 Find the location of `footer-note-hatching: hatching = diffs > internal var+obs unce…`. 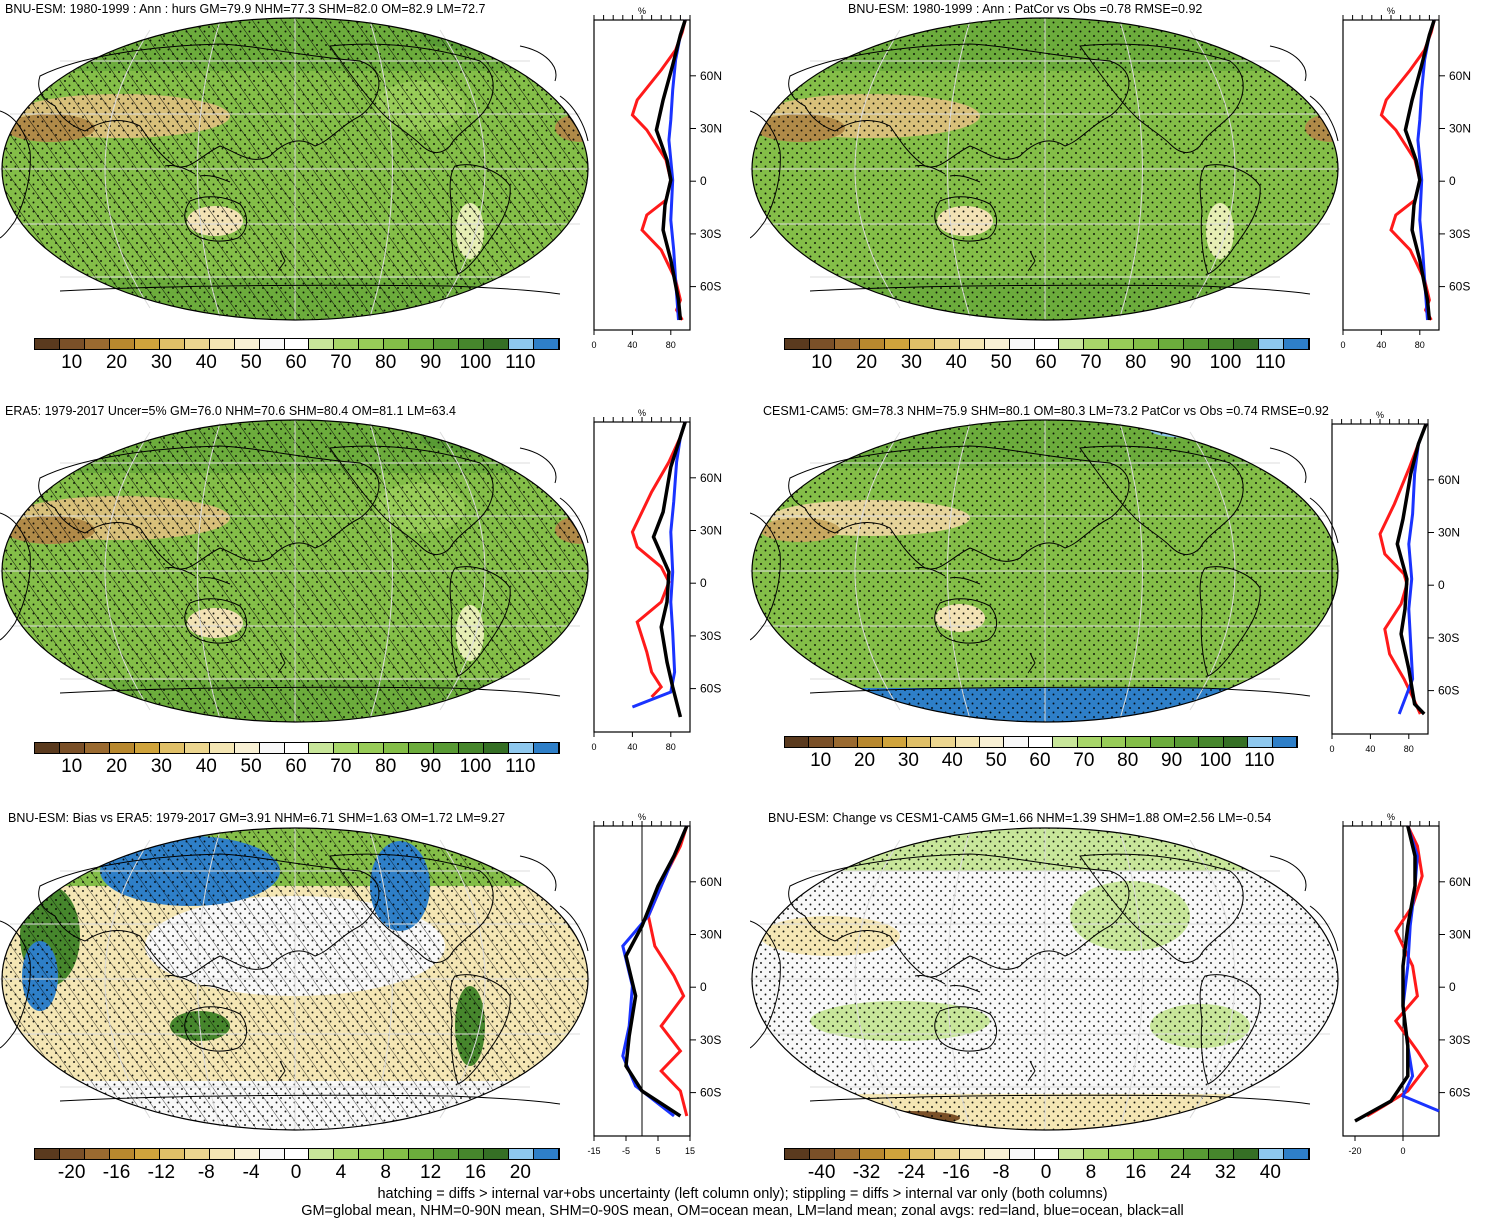

footer-note-hatching: hatching = diffs > internal var+obs unce… is located at coordinates (742, 1194).